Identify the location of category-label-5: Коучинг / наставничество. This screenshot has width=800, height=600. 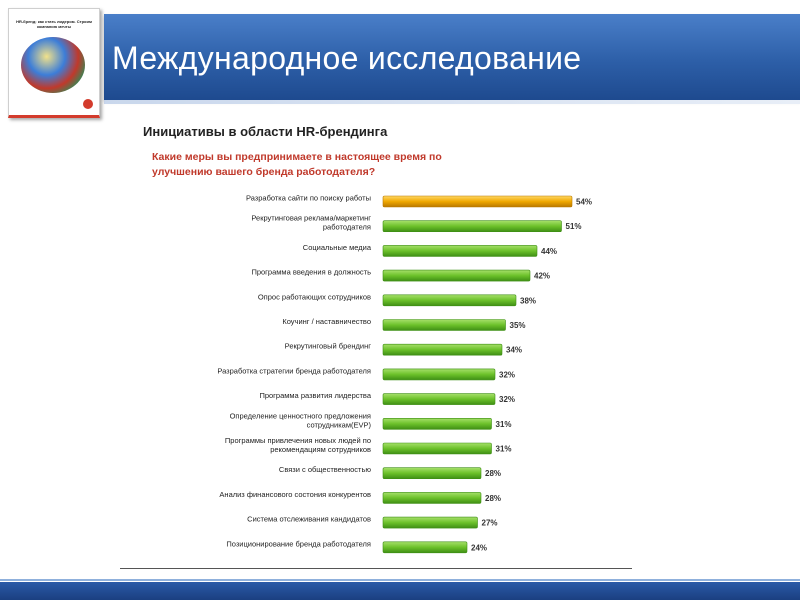
(326, 321).